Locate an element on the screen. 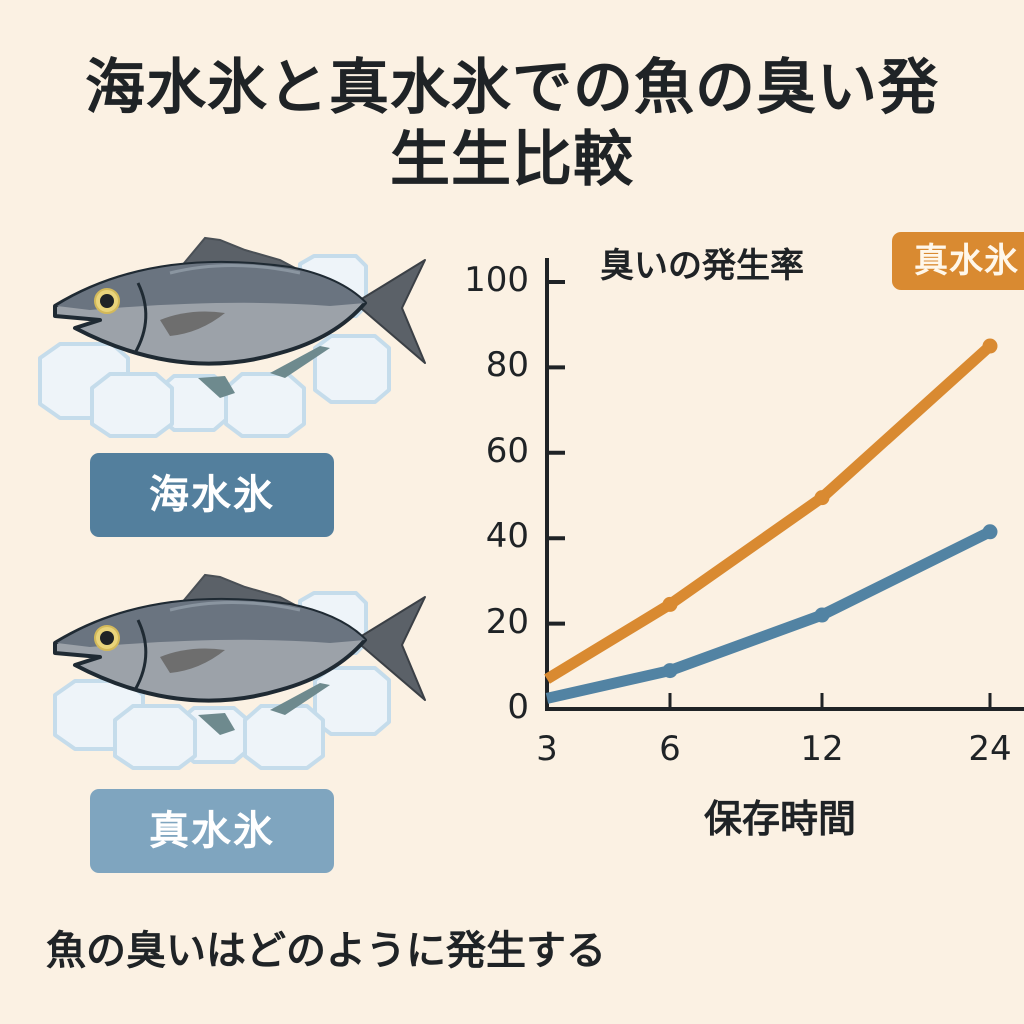 The height and width of the screenshot is (1024, 1024). x-tick-label: 6 is located at coordinates (670, 749).